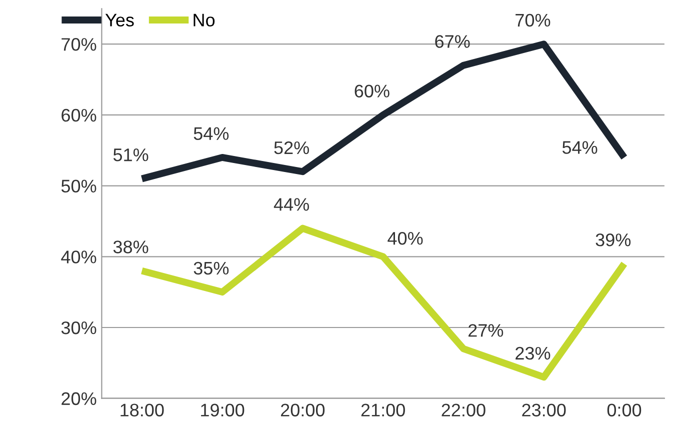 The width and height of the screenshot is (678, 433). I want to click on y-tick-label: 60%, so click(79, 115).